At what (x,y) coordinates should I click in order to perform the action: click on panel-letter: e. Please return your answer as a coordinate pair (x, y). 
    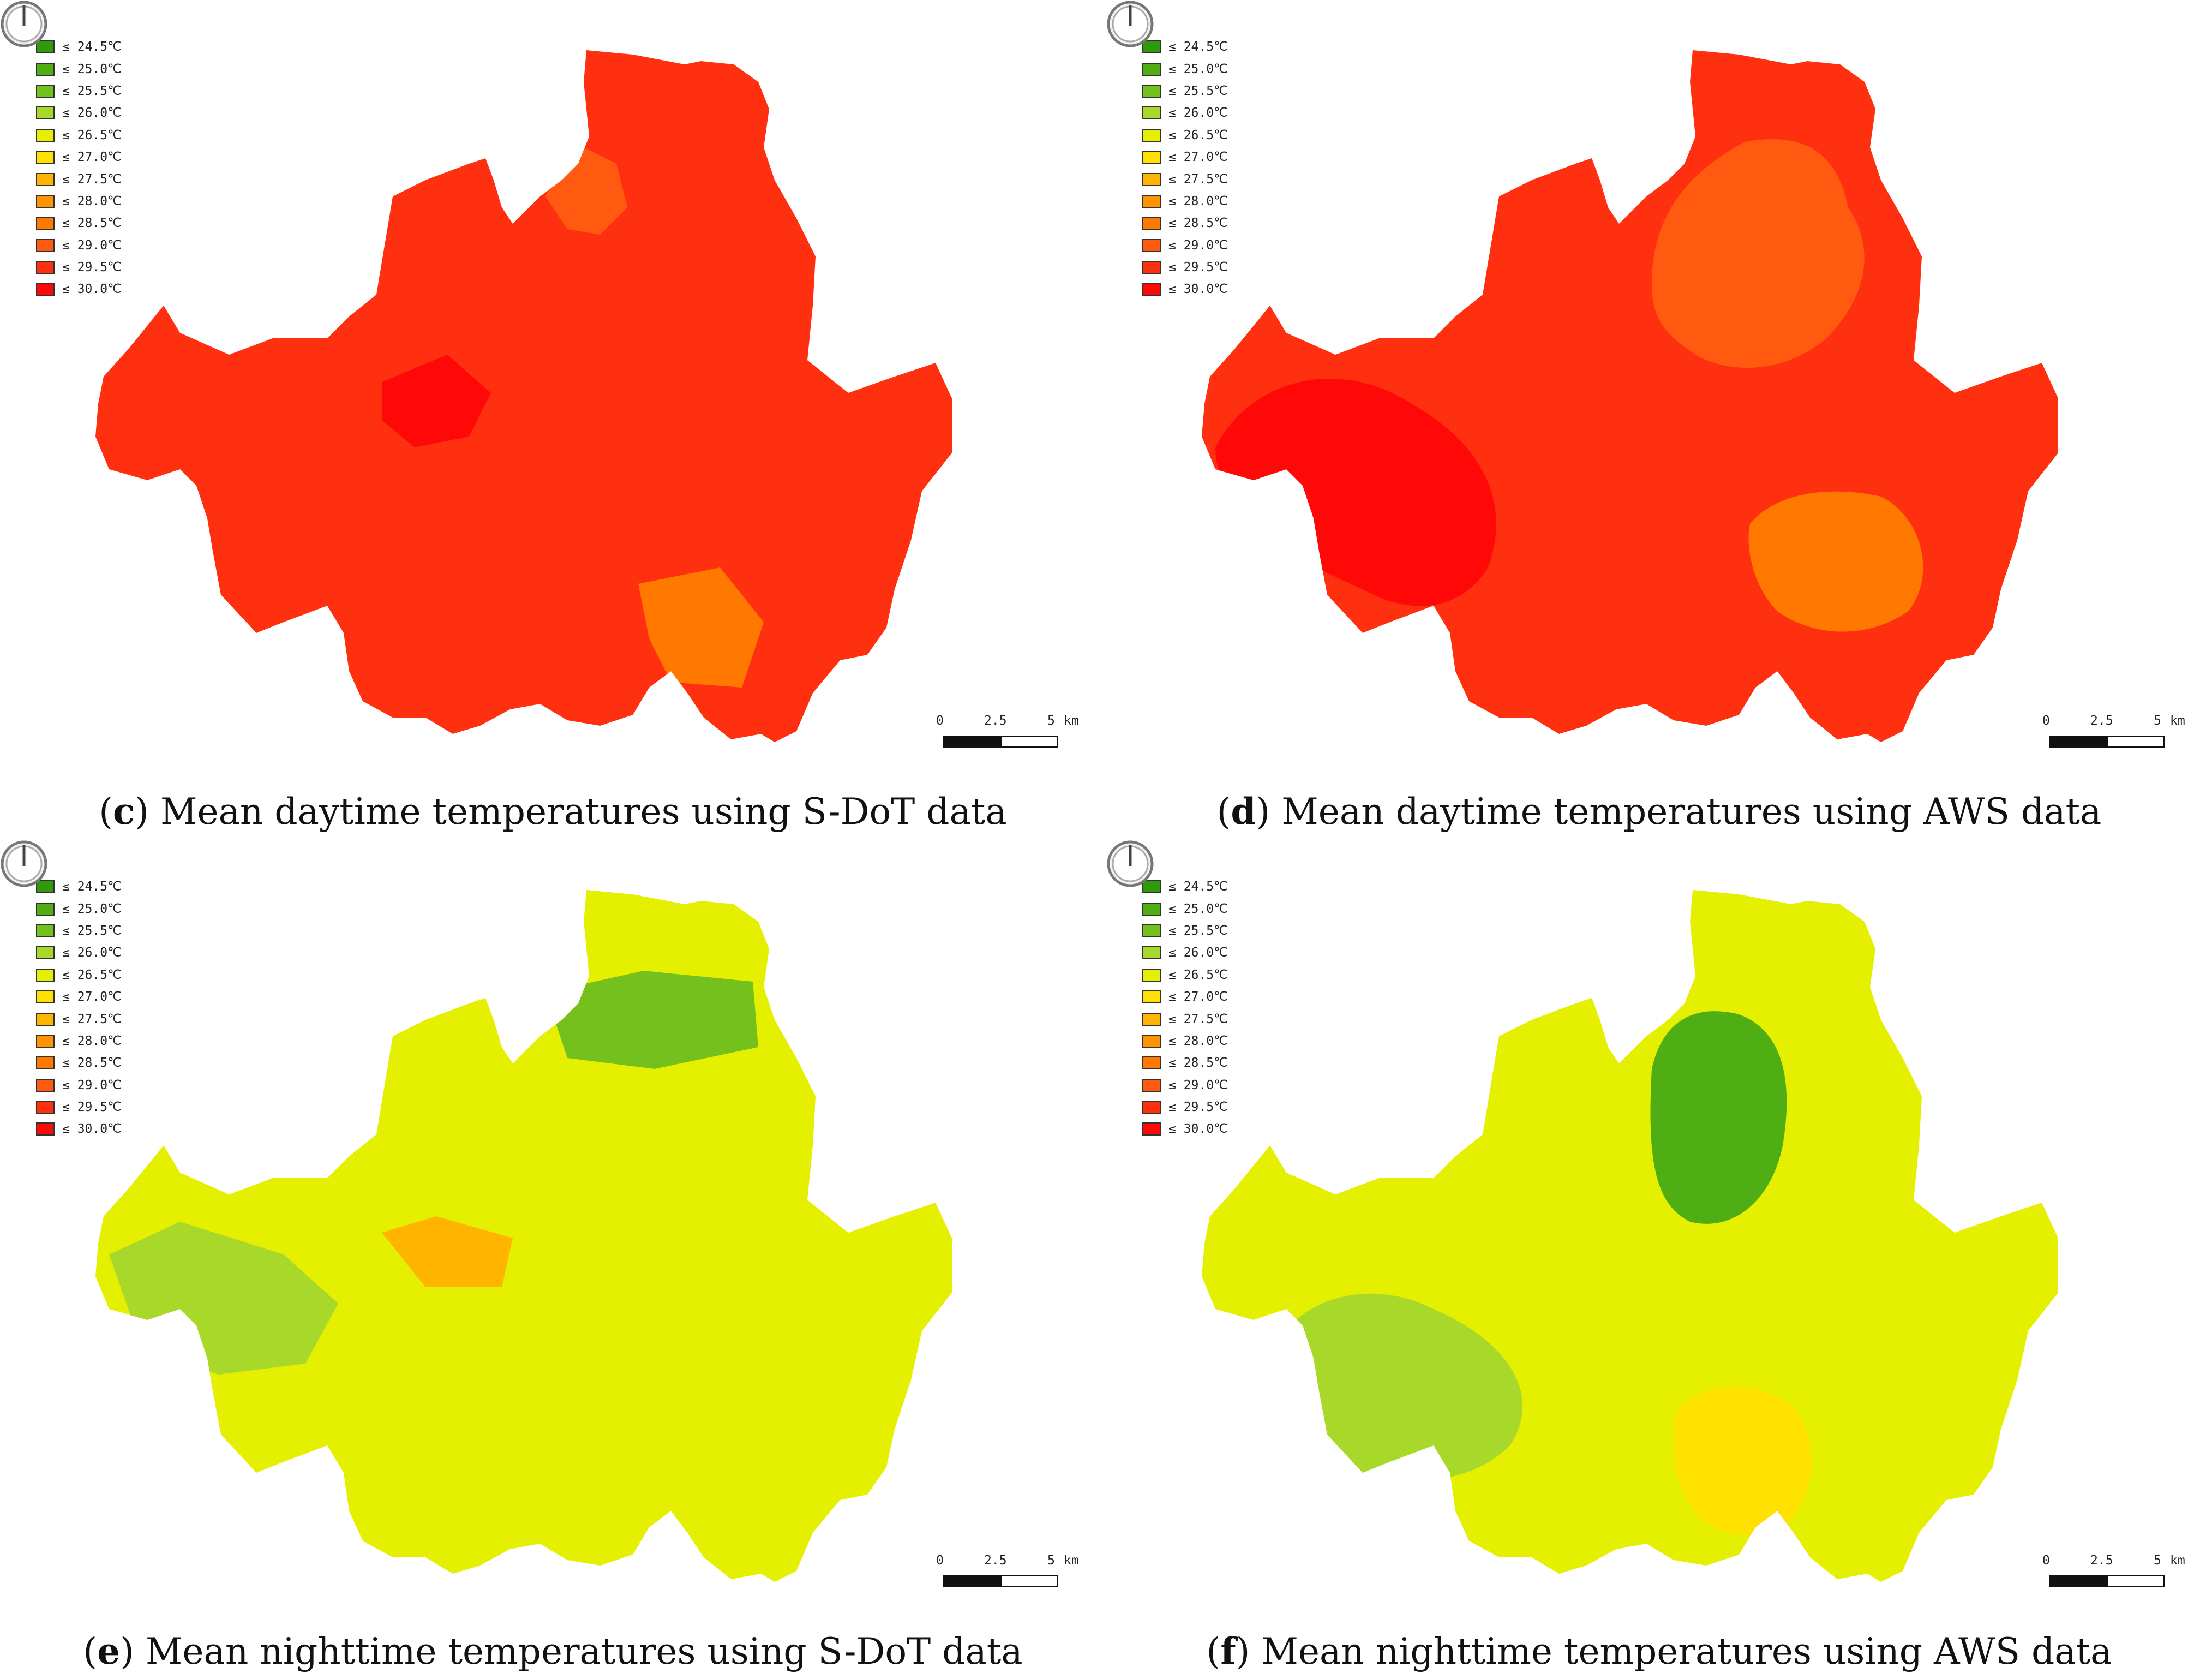
    Looking at the image, I should click on (109, 1651).